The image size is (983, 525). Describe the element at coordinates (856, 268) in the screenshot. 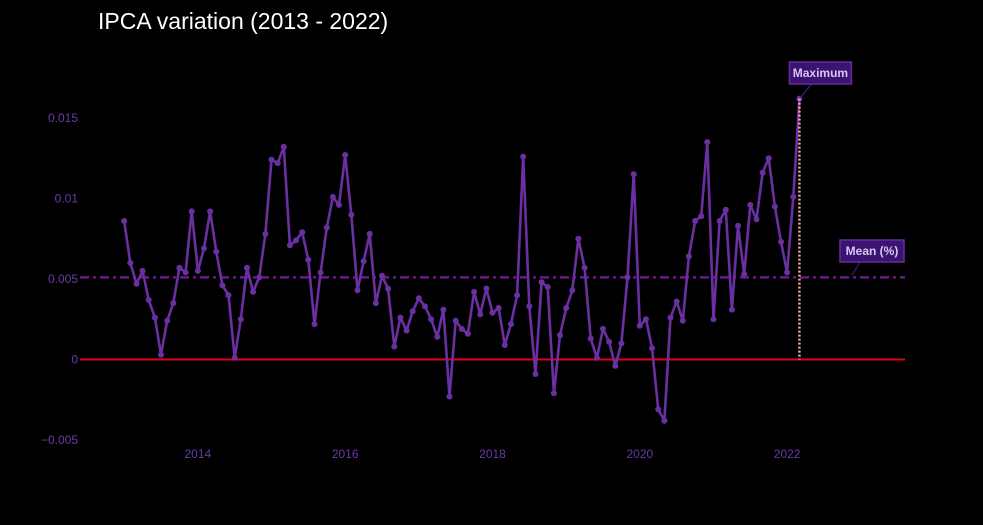

I see `mean-arrow` at that location.